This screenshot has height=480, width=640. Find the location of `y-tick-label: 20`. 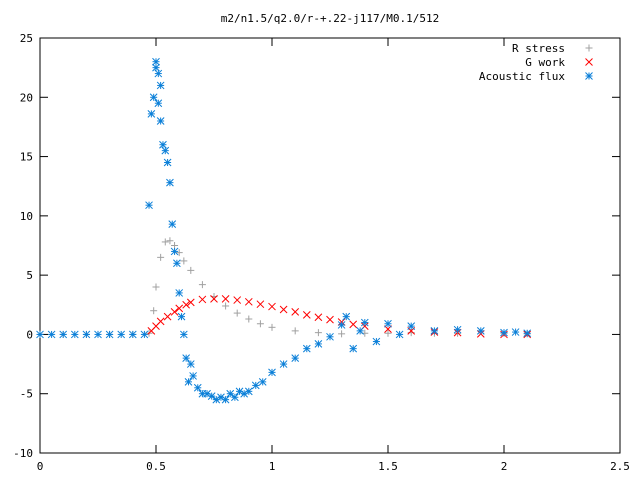

y-tick-label: 20 is located at coordinates (26, 97).